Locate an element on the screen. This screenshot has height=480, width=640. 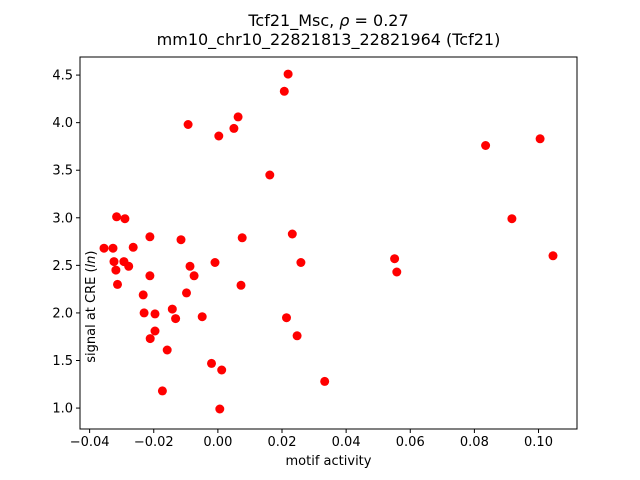
chart-title-text: Tcf21_Msc, is located at coordinates (294, 20).